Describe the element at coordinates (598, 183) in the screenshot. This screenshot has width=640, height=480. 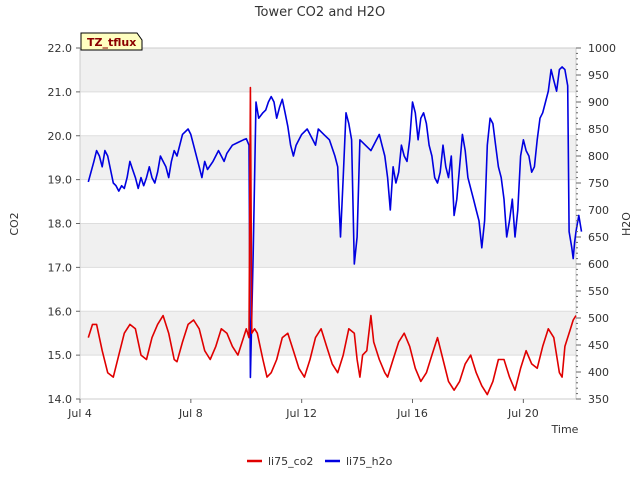
I see `y-right-tick-label: 750` at that location.